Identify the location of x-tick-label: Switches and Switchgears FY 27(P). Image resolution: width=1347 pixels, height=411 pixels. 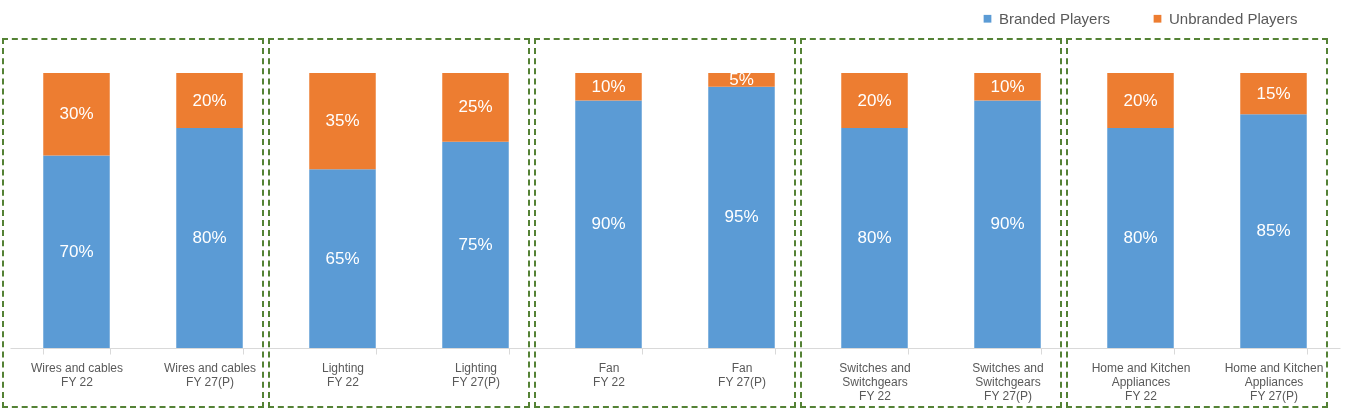
(1008, 381).